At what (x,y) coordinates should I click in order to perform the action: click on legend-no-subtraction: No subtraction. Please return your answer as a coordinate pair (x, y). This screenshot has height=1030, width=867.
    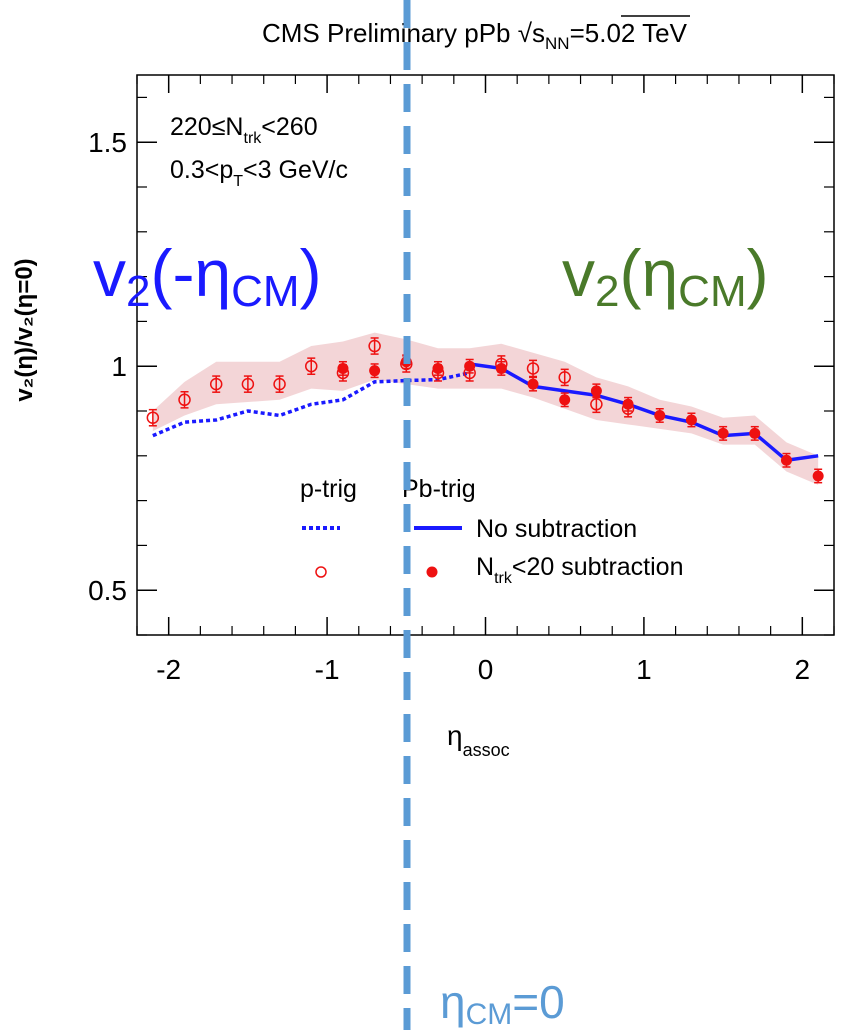
    Looking at the image, I should click on (556, 529).